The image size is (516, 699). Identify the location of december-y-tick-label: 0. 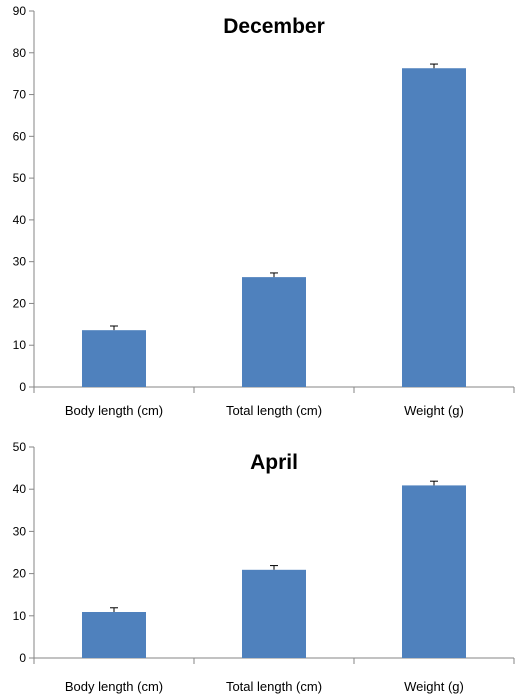
(22, 387).